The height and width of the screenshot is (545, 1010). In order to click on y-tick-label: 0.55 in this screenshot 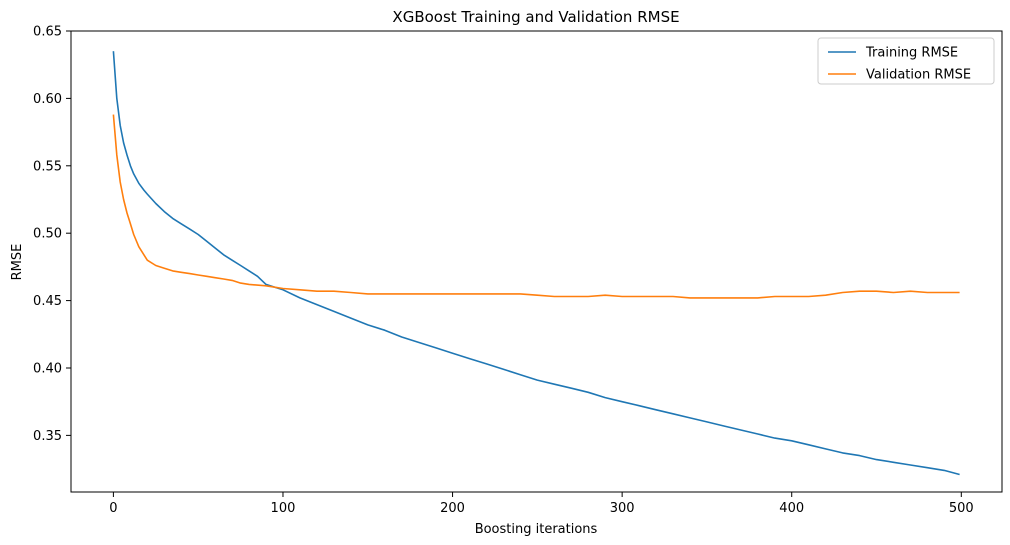, I will do `click(47, 166)`.